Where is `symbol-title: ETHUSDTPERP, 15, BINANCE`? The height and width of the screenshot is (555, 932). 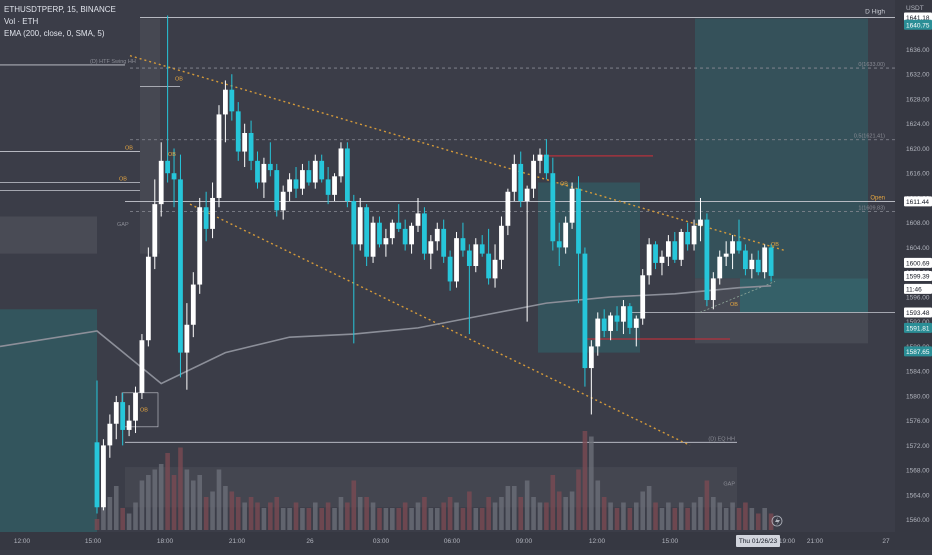 symbol-title: ETHUSDTPERP, 15, BINANCE is located at coordinates (60, 9).